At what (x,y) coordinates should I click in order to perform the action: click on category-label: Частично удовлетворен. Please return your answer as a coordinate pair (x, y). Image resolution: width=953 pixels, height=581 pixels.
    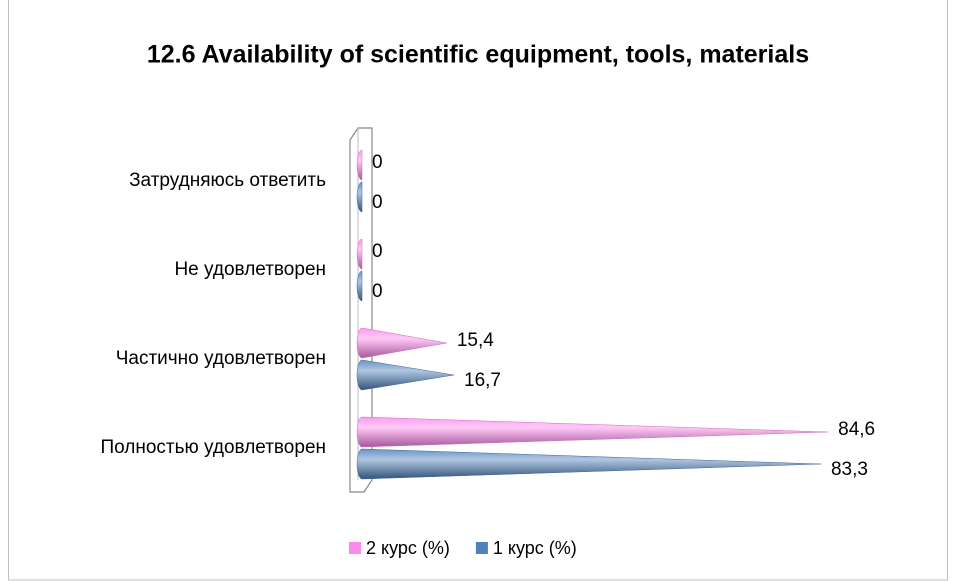
    Looking at the image, I should click on (221, 358).